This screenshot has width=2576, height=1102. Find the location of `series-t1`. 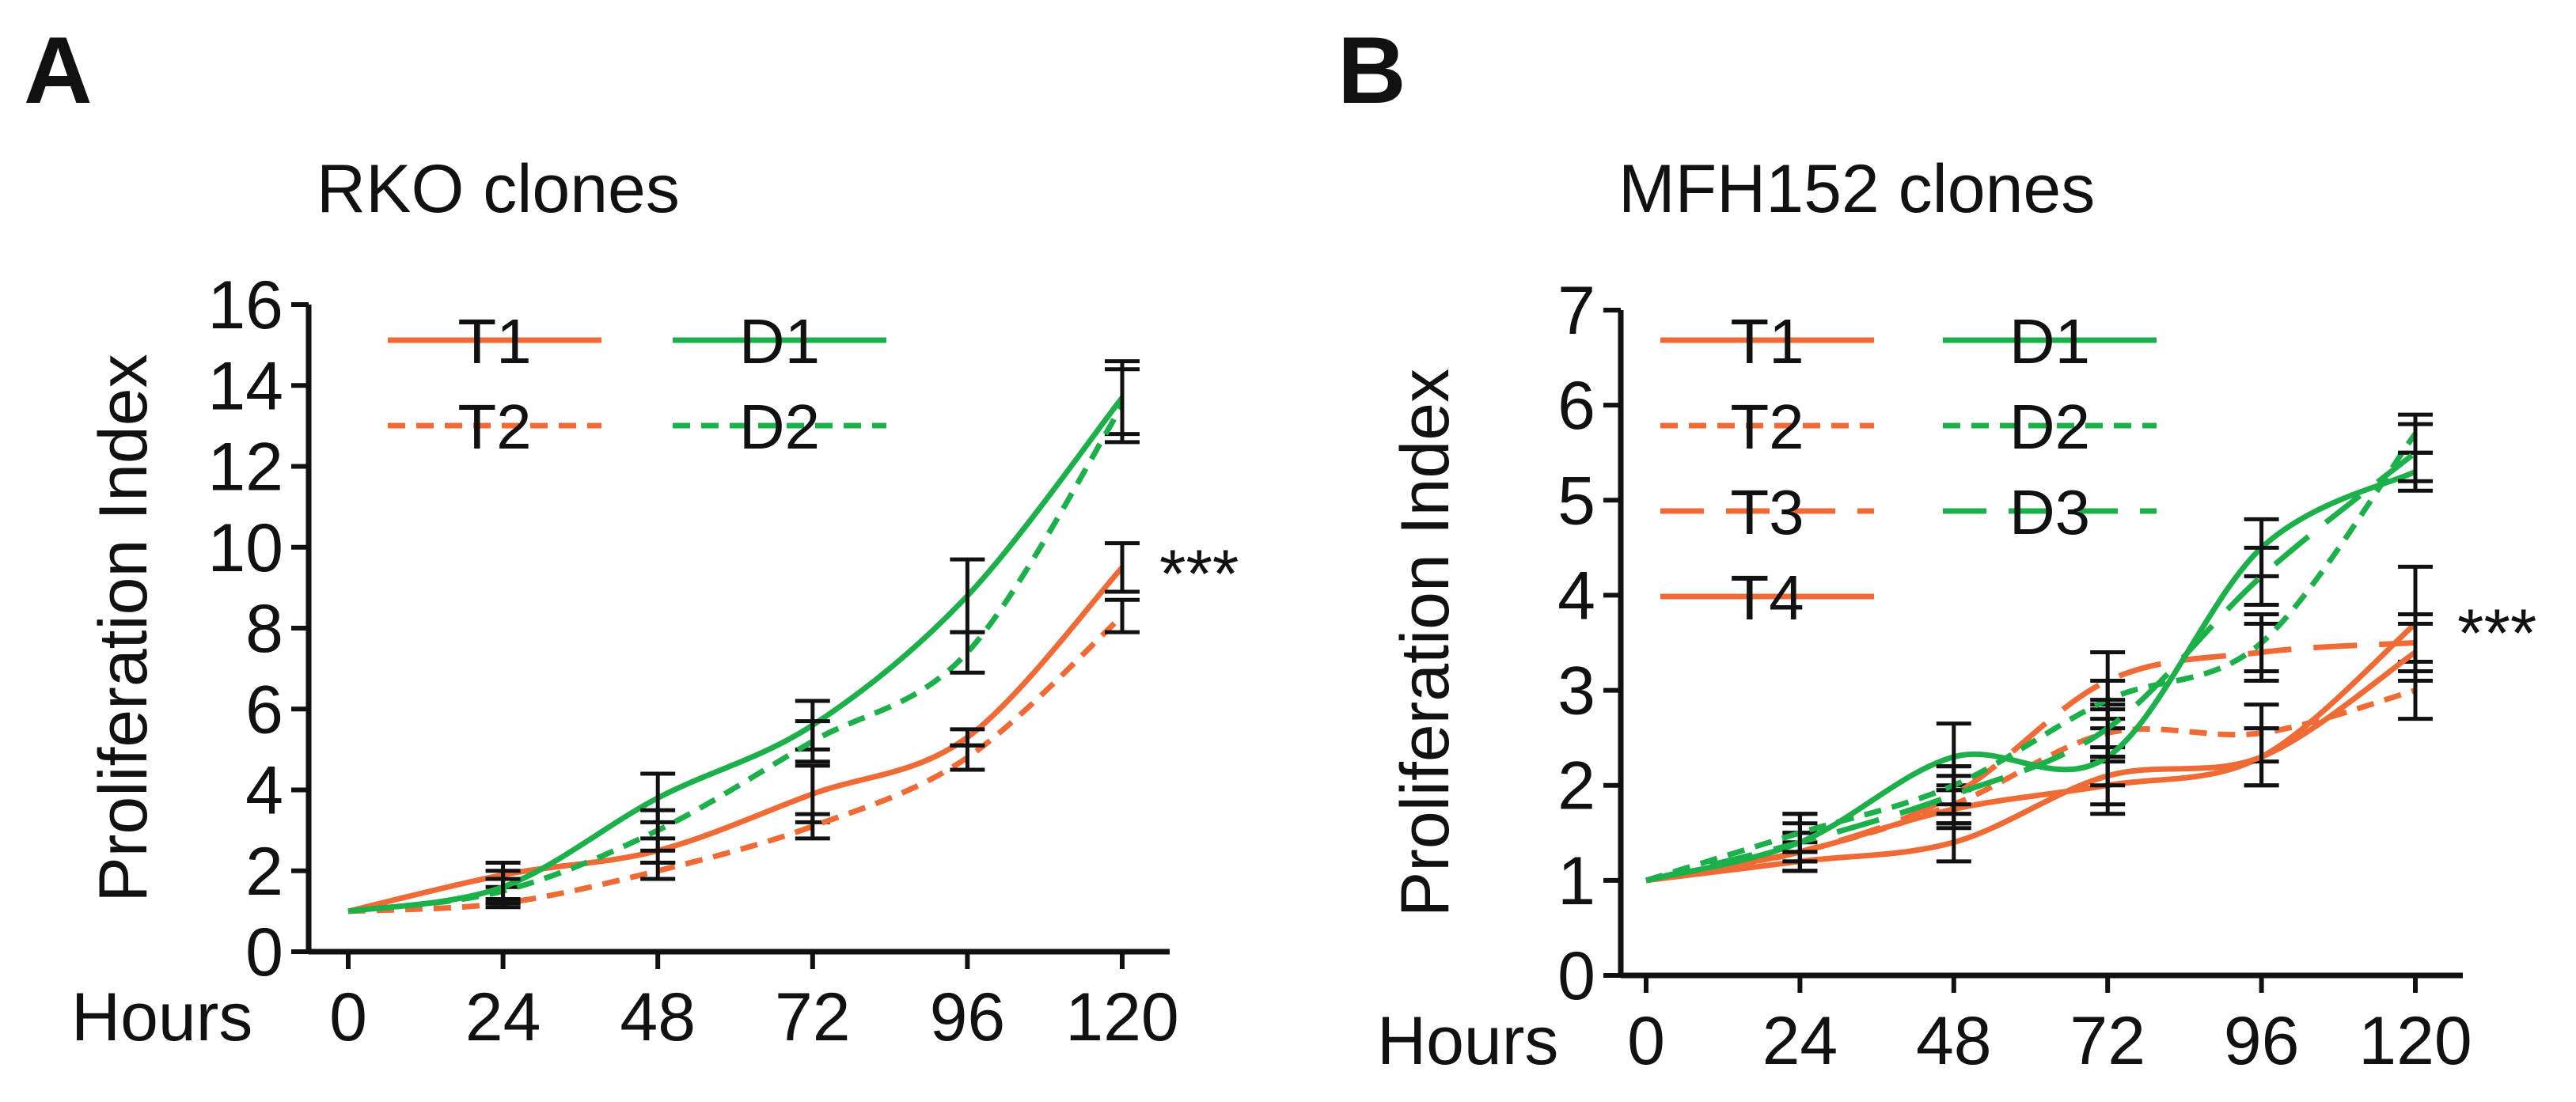

series-t1 is located at coordinates (743, 728).